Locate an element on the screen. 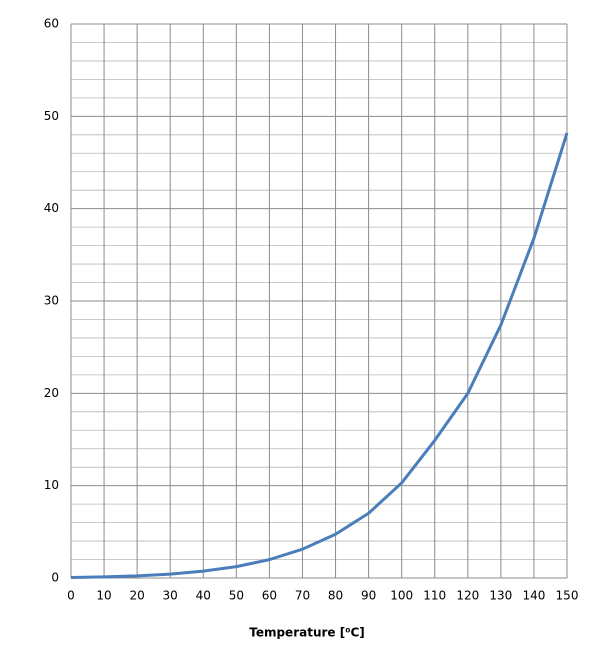 This screenshot has width=600, height=663. x-tick-label: 40 is located at coordinates (203, 596).